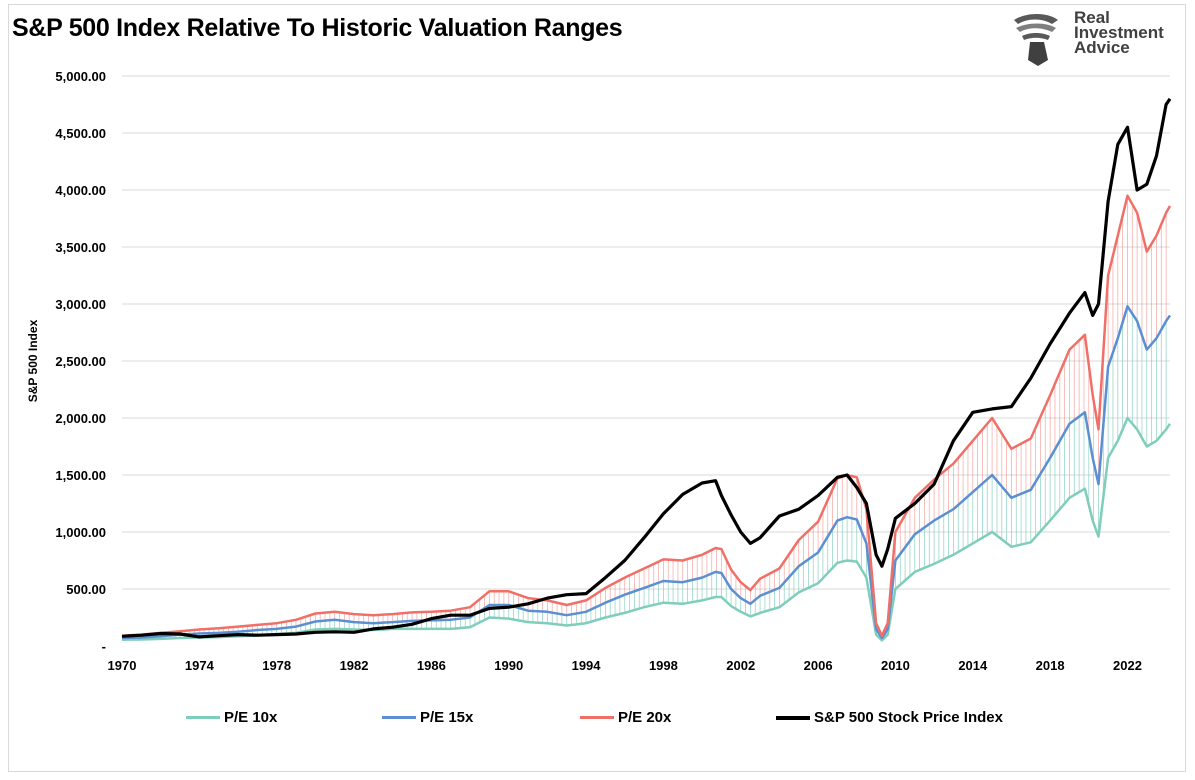  I want to click on y-tick-label: 5,000.00, so click(80, 76).